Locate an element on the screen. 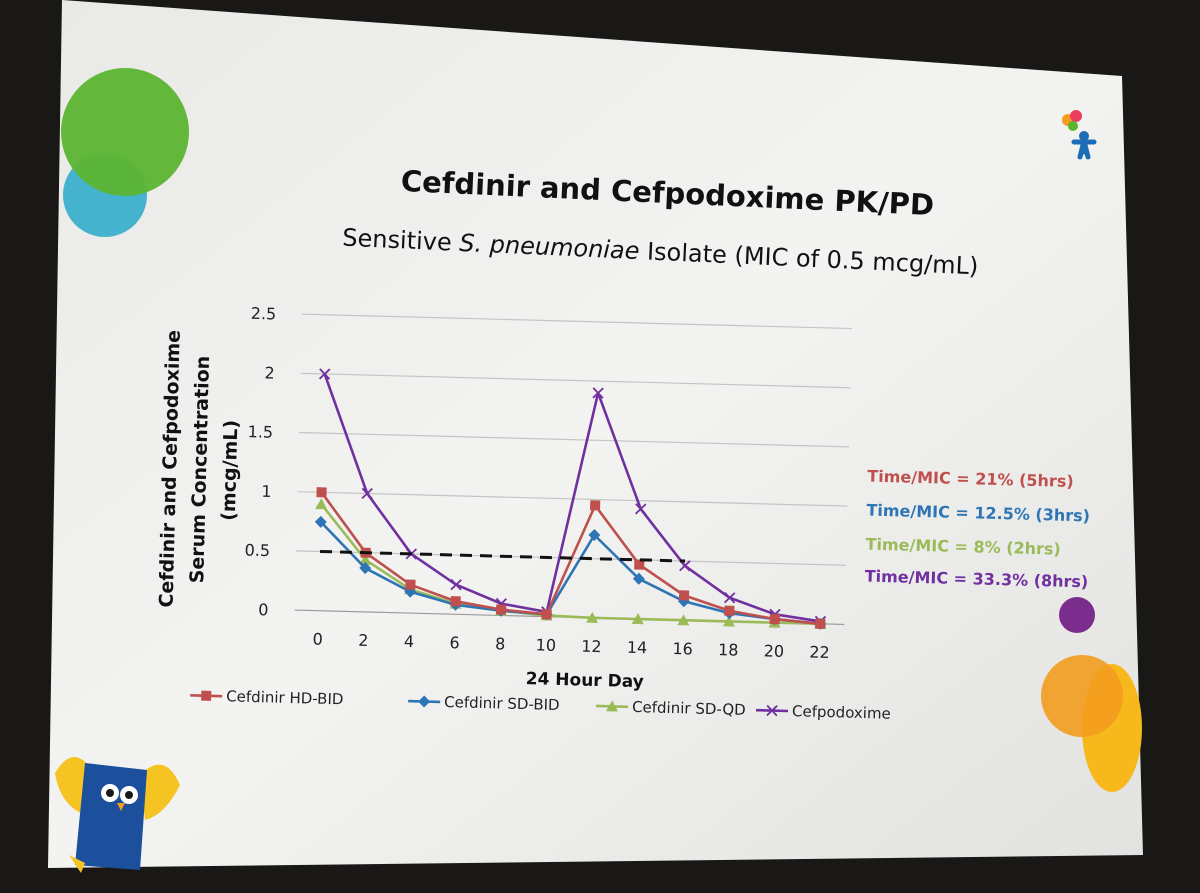 Image resolution: width=1200 pixels, height=893 pixels. legend-label: Cefdinir SD-QD is located at coordinates (689, 708).